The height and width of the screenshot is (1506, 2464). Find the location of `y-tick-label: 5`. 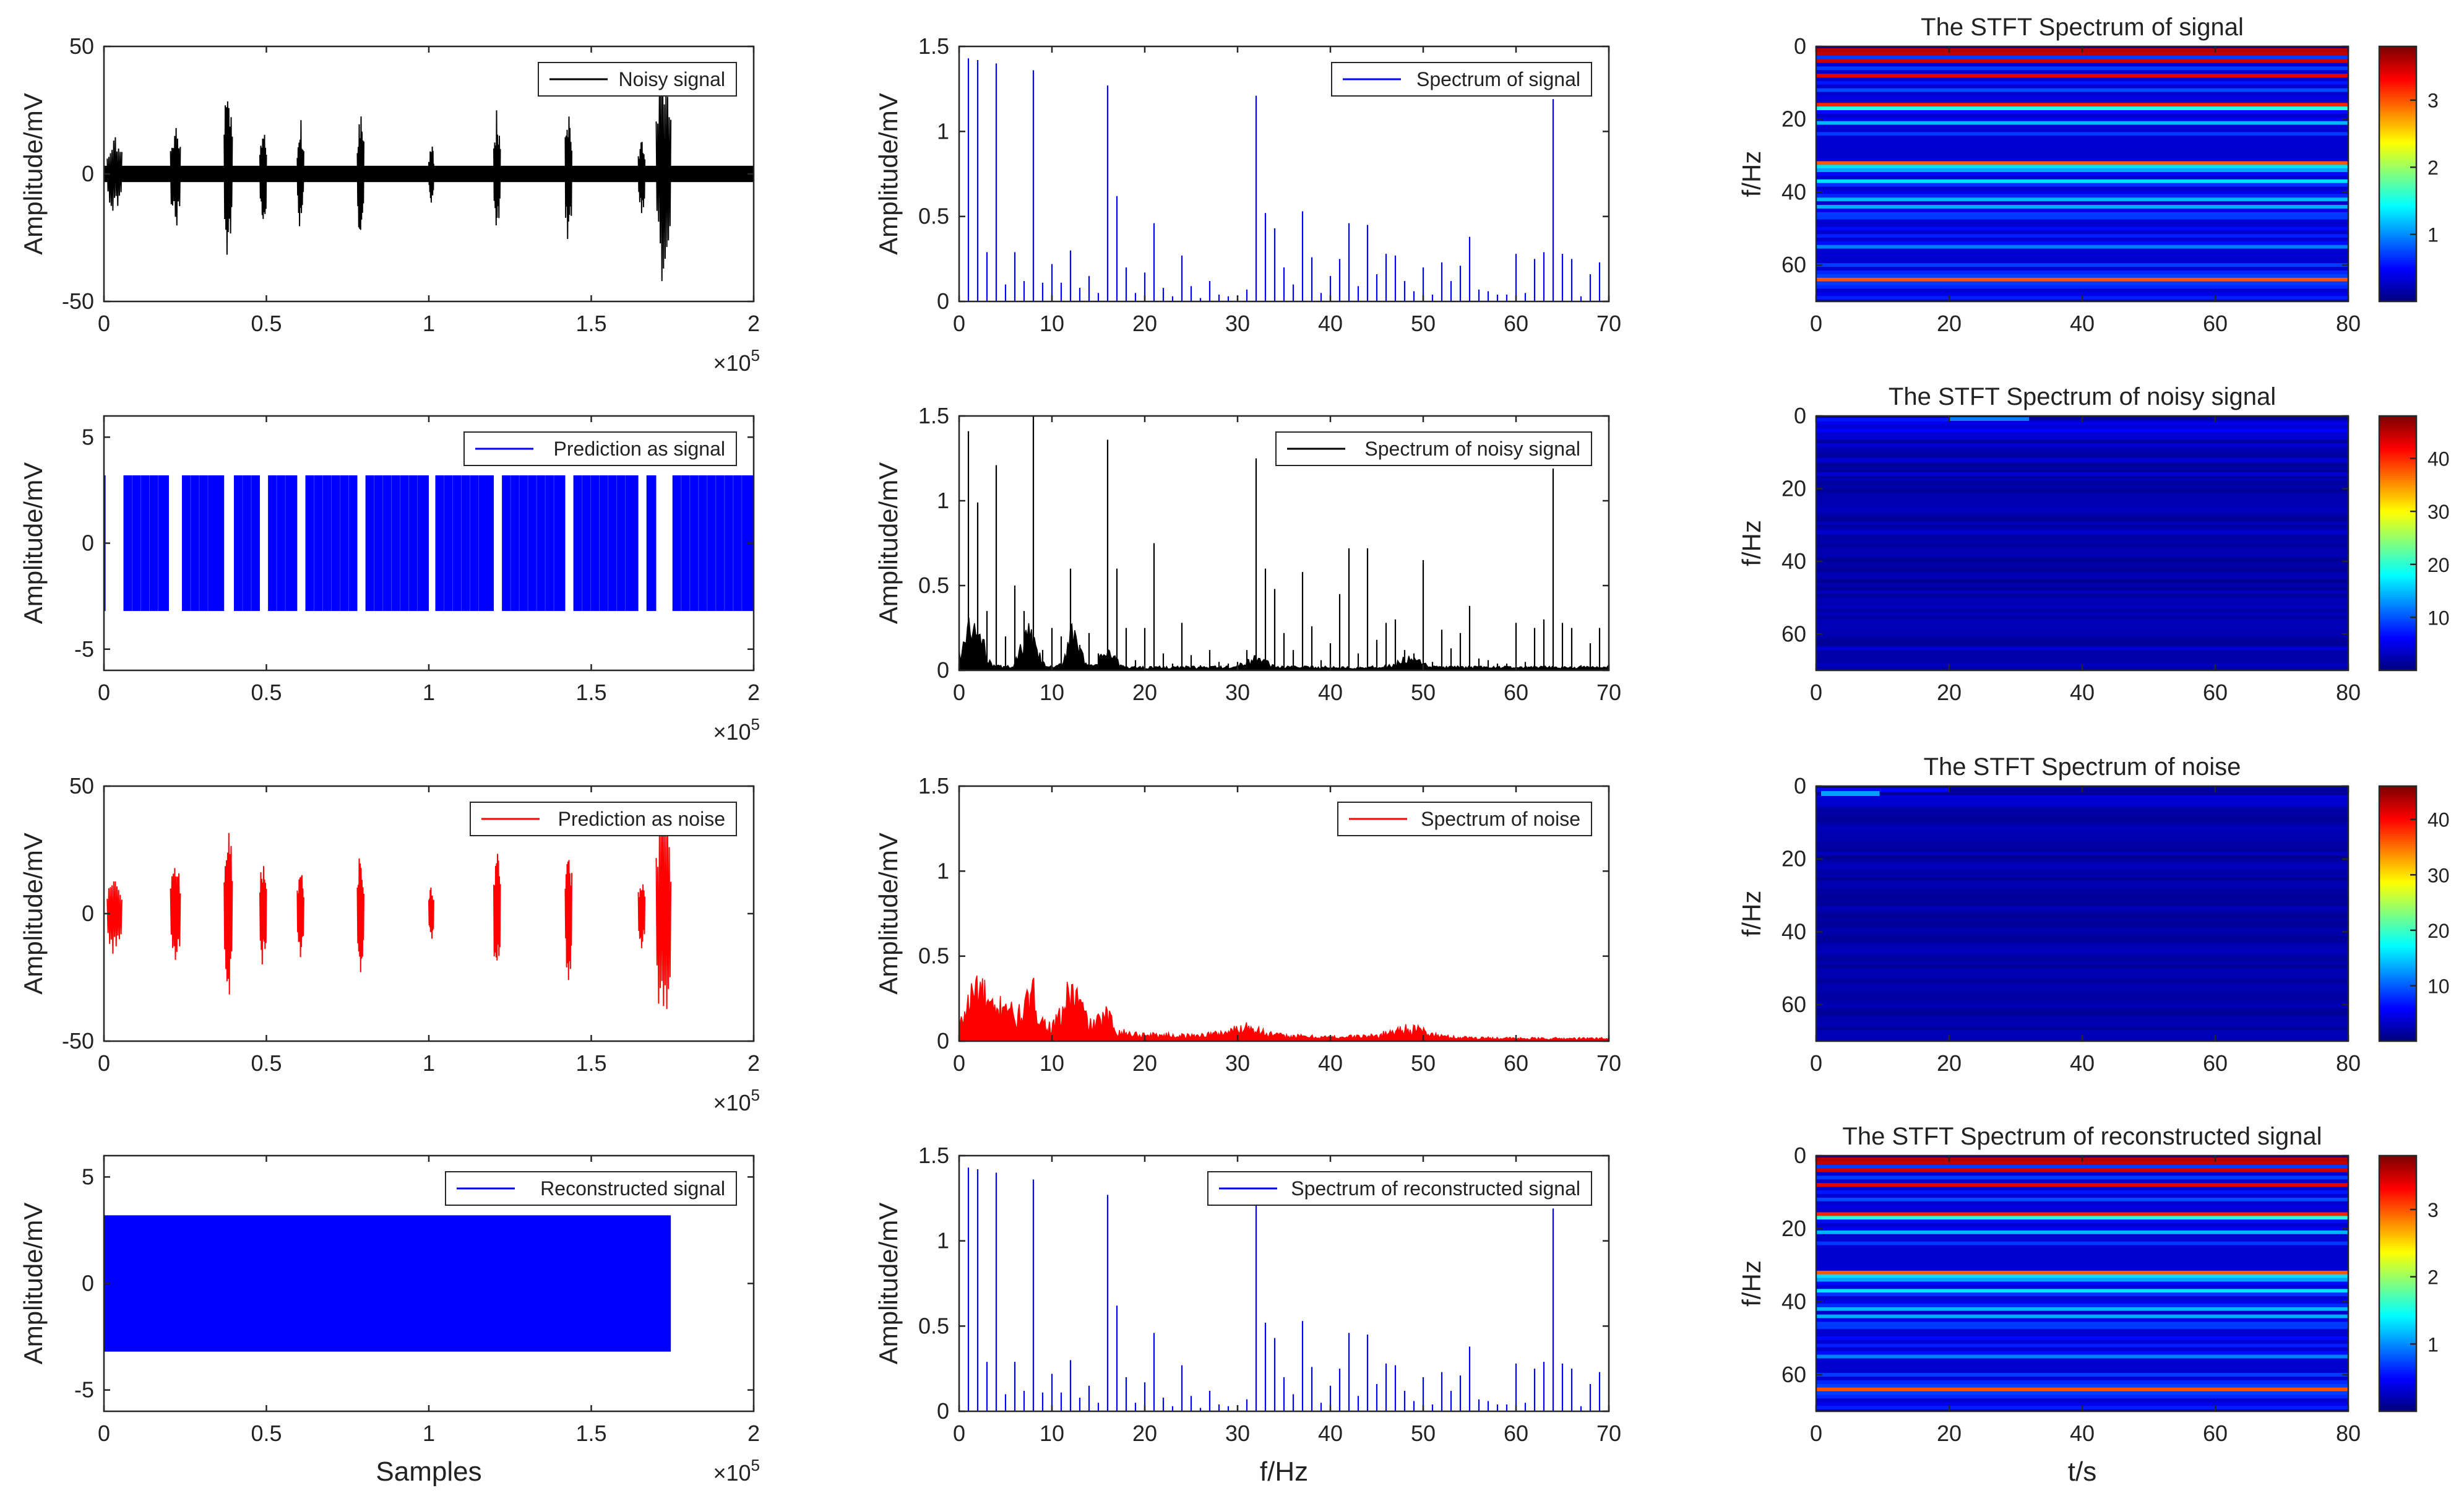

y-tick-label: 5 is located at coordinates (88, 436).